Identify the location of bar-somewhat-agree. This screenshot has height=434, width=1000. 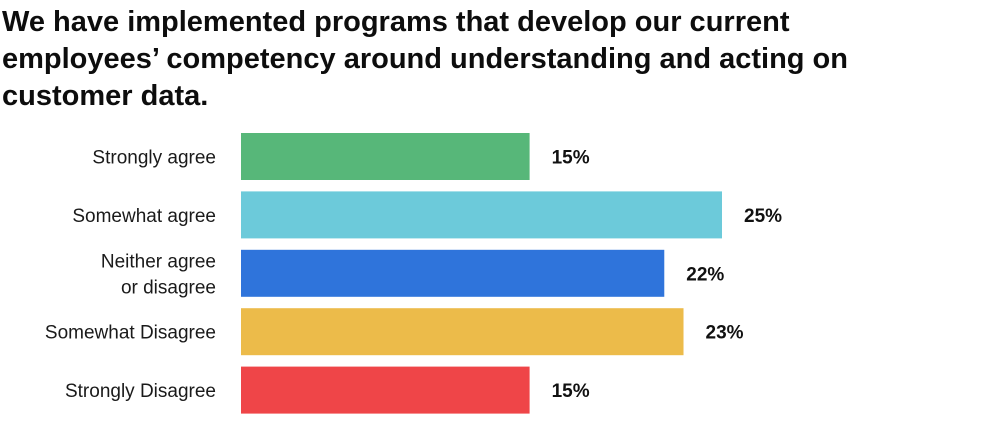
(481, 215).